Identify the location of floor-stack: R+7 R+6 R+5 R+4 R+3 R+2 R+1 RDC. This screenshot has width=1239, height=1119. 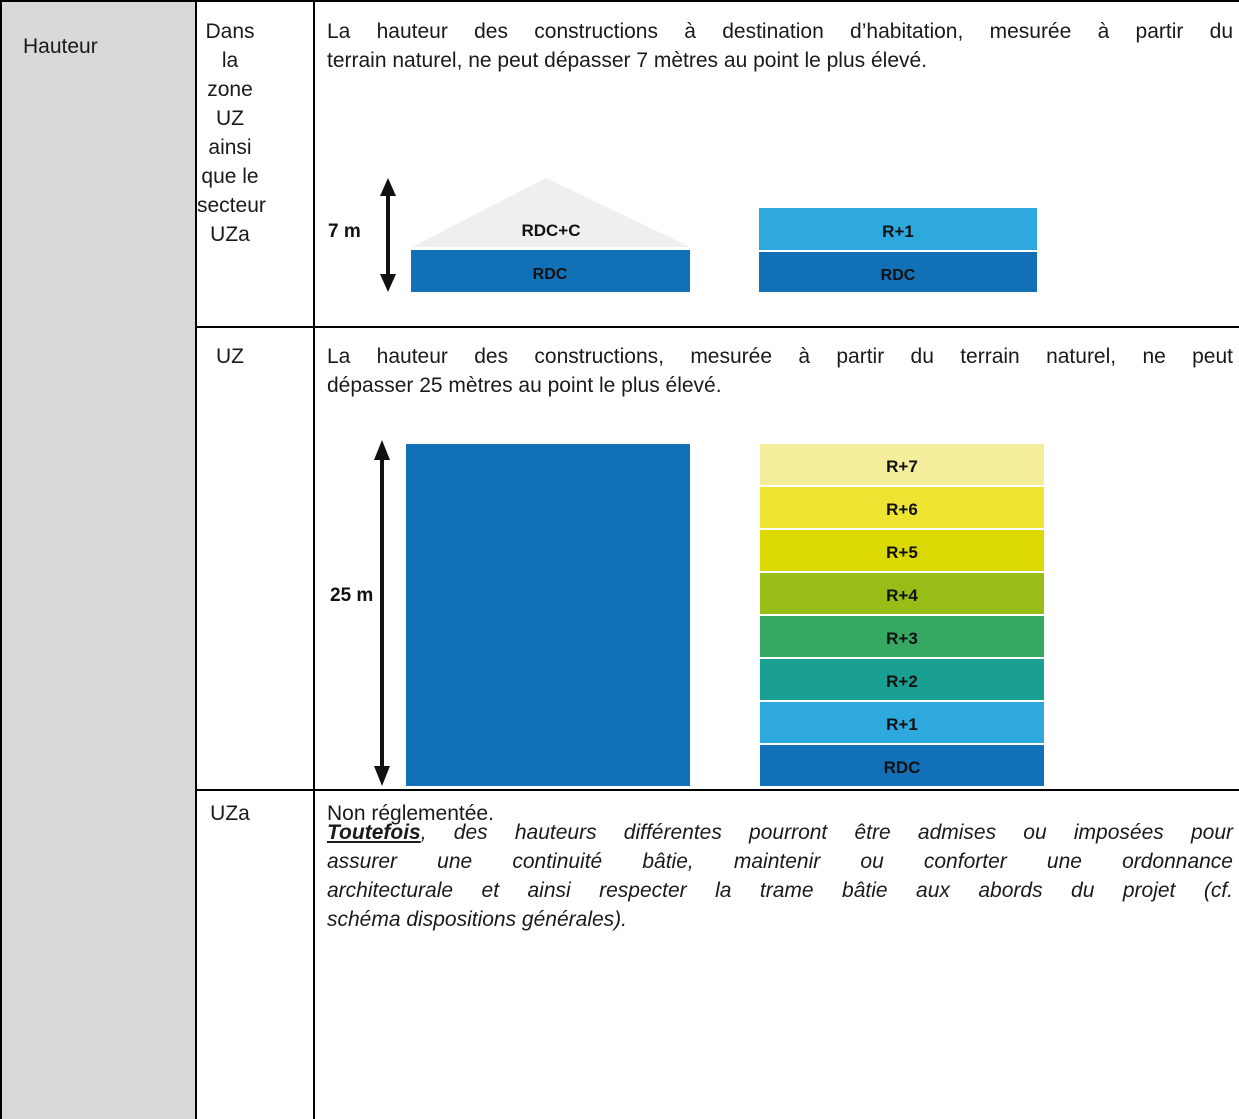
(902, 615).